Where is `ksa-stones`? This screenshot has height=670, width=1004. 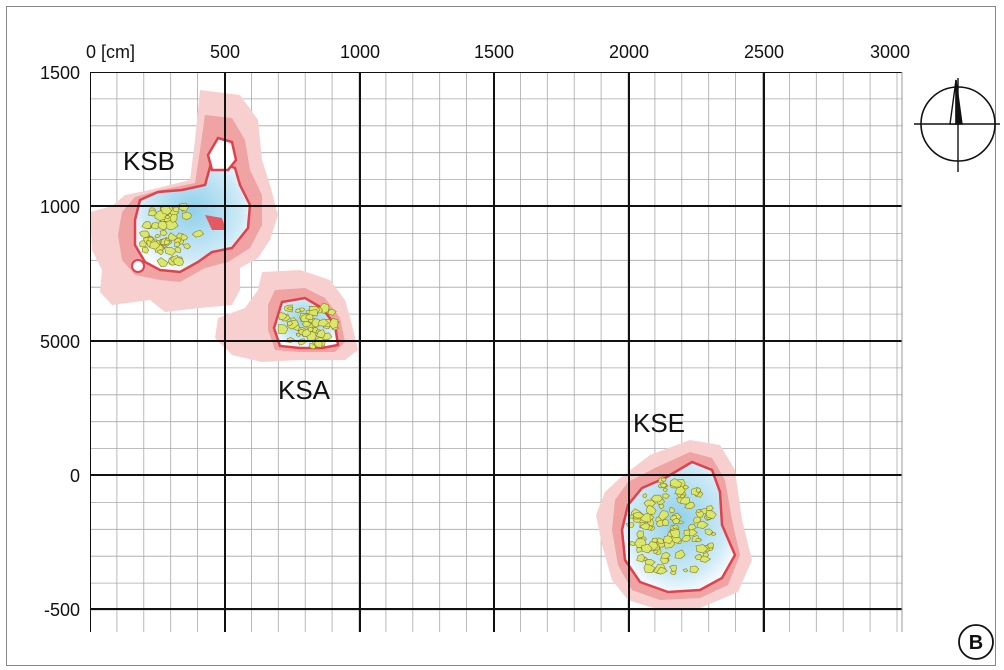 ksa-stones is located at coordinates (308, 326).